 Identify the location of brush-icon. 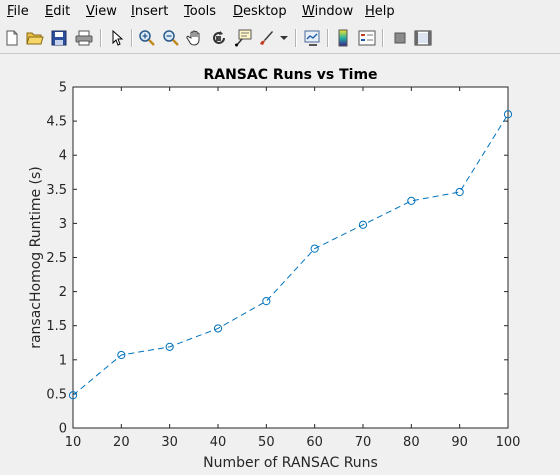
(266, 38).